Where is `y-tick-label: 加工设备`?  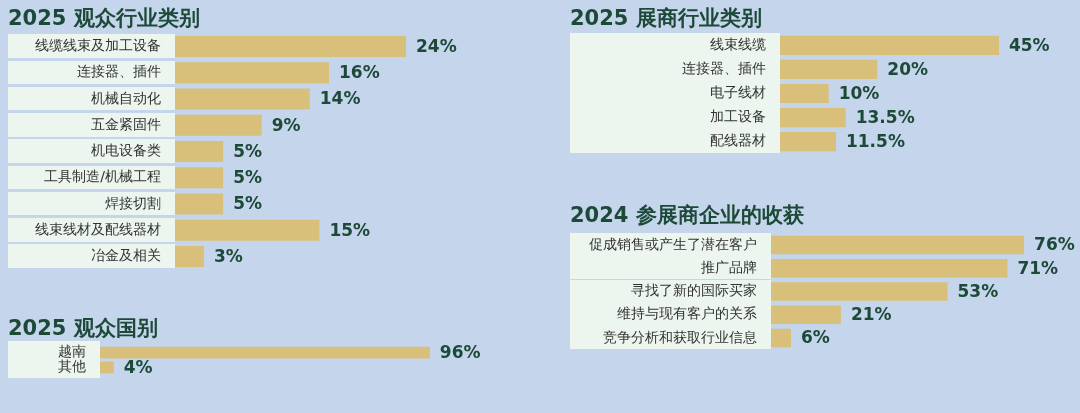 y-tick-label: 加工设备 is located at coordinates (738, 115).